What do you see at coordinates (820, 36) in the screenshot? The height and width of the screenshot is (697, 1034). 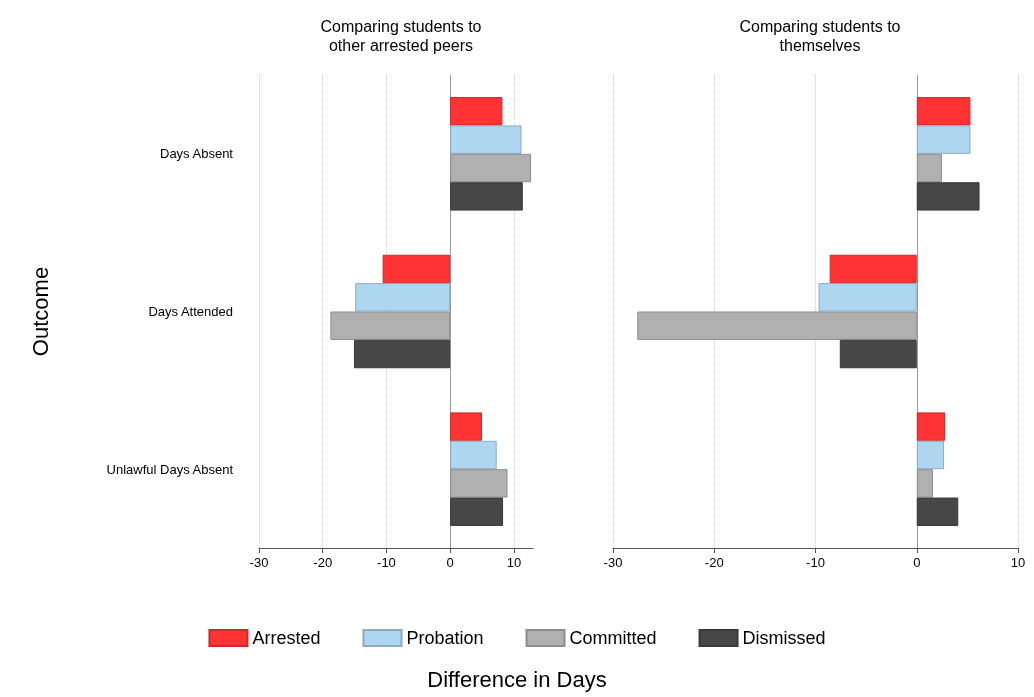 I see `chart-title: Comparing students to themselves` at bounding box center [820, 36].